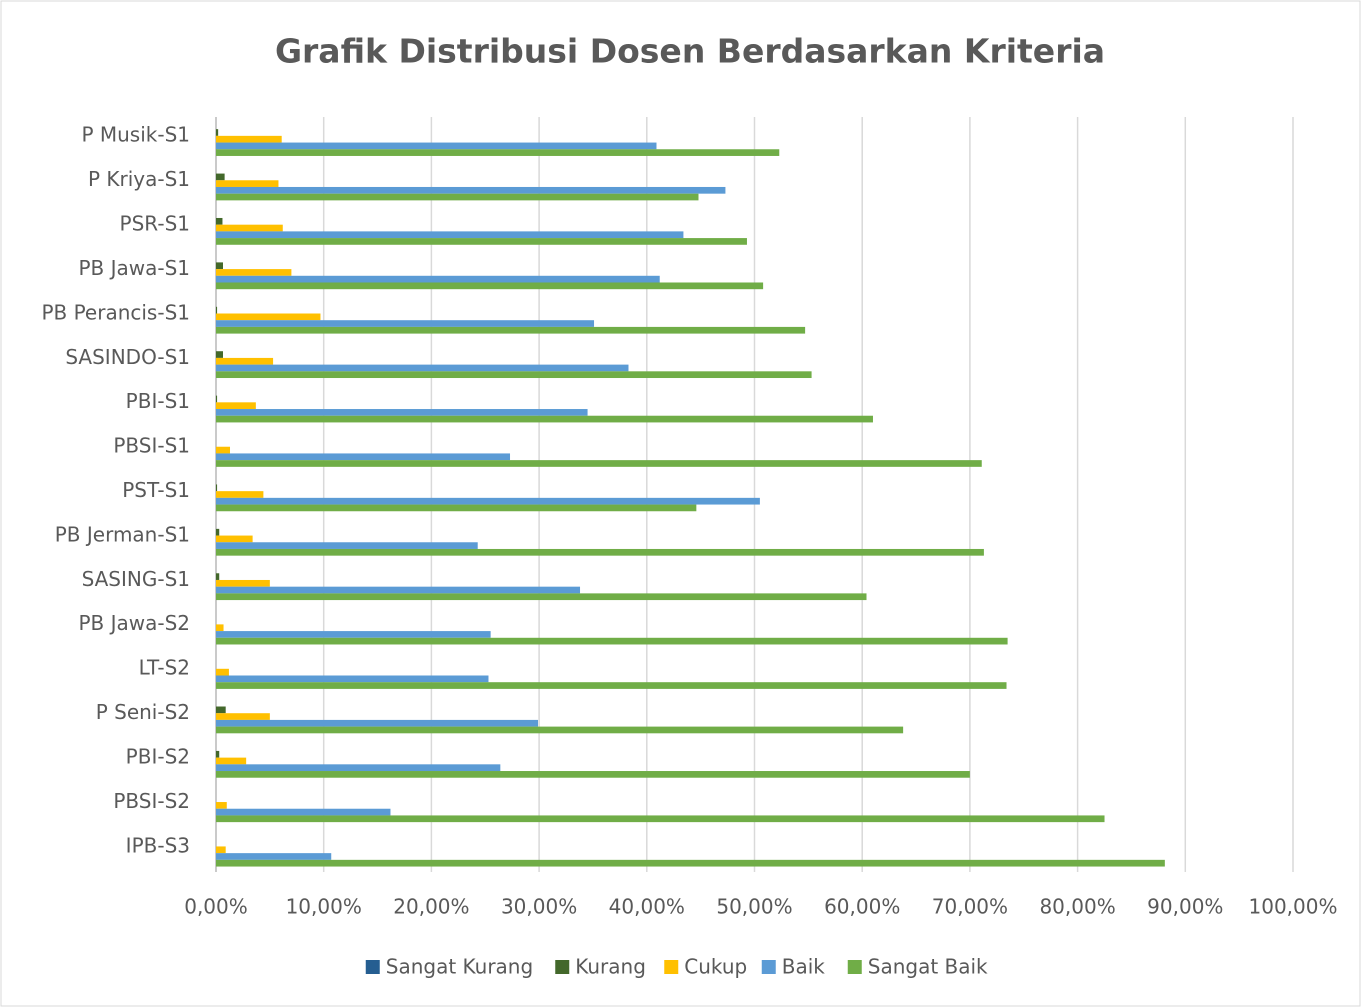 The image size is (1361, 1007). What do you see at coordinates (164, 668) in the screenshot?
I see `y-tick-label: LT-S2` at bounding box center [164, 668].